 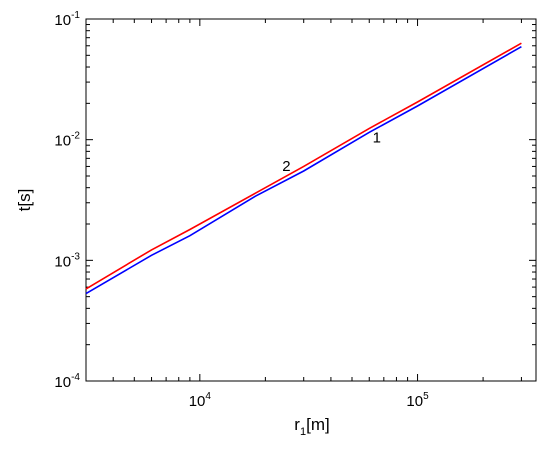 What do you see at coordinates (67, 260) in the screenshot?
I see `y-tick-label: 10⁻³` at bounding box center [67, 260].